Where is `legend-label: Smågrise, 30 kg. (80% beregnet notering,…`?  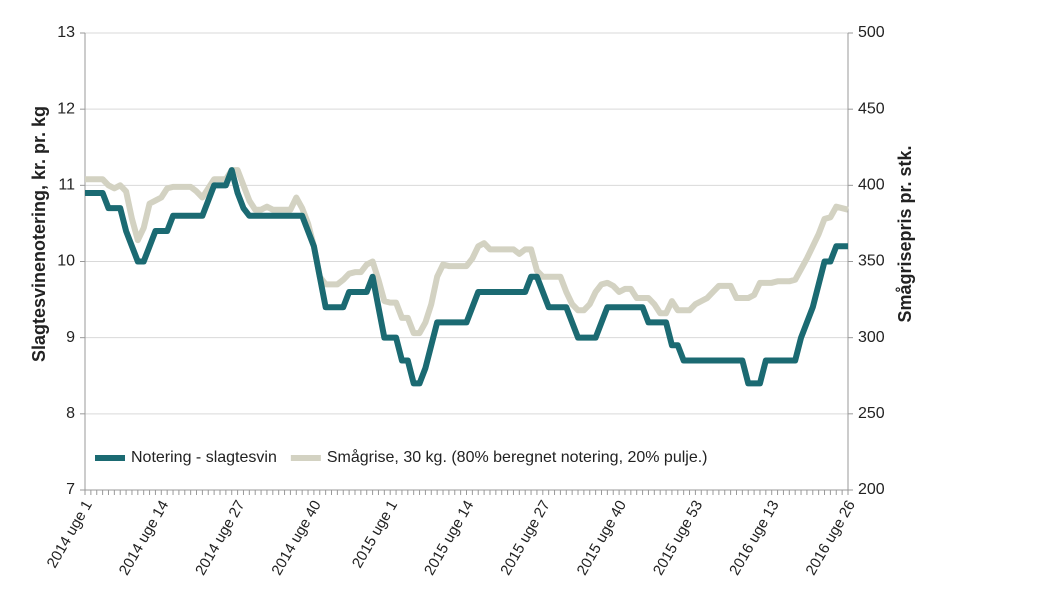
legend-label: Smågrise, 30 kg. (80% beregnet notering,… is located at coordinates (517, 457).